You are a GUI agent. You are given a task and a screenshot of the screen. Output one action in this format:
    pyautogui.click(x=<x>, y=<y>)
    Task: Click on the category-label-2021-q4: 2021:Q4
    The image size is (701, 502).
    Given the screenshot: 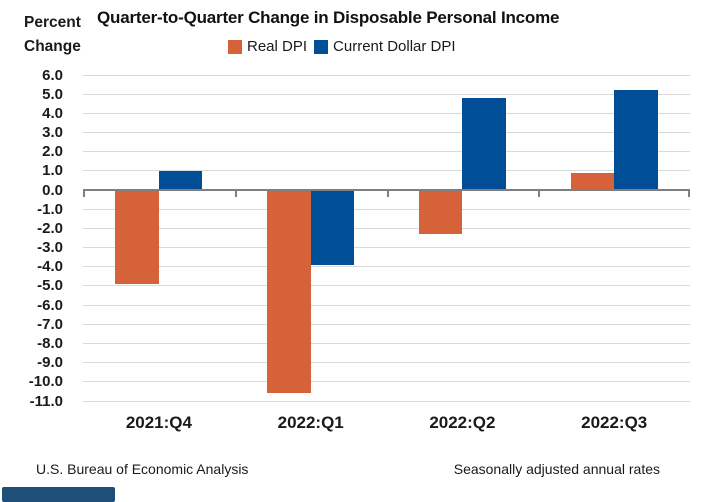 What is the action you would take?
    pyautogui.click(x=158, y=422)
    